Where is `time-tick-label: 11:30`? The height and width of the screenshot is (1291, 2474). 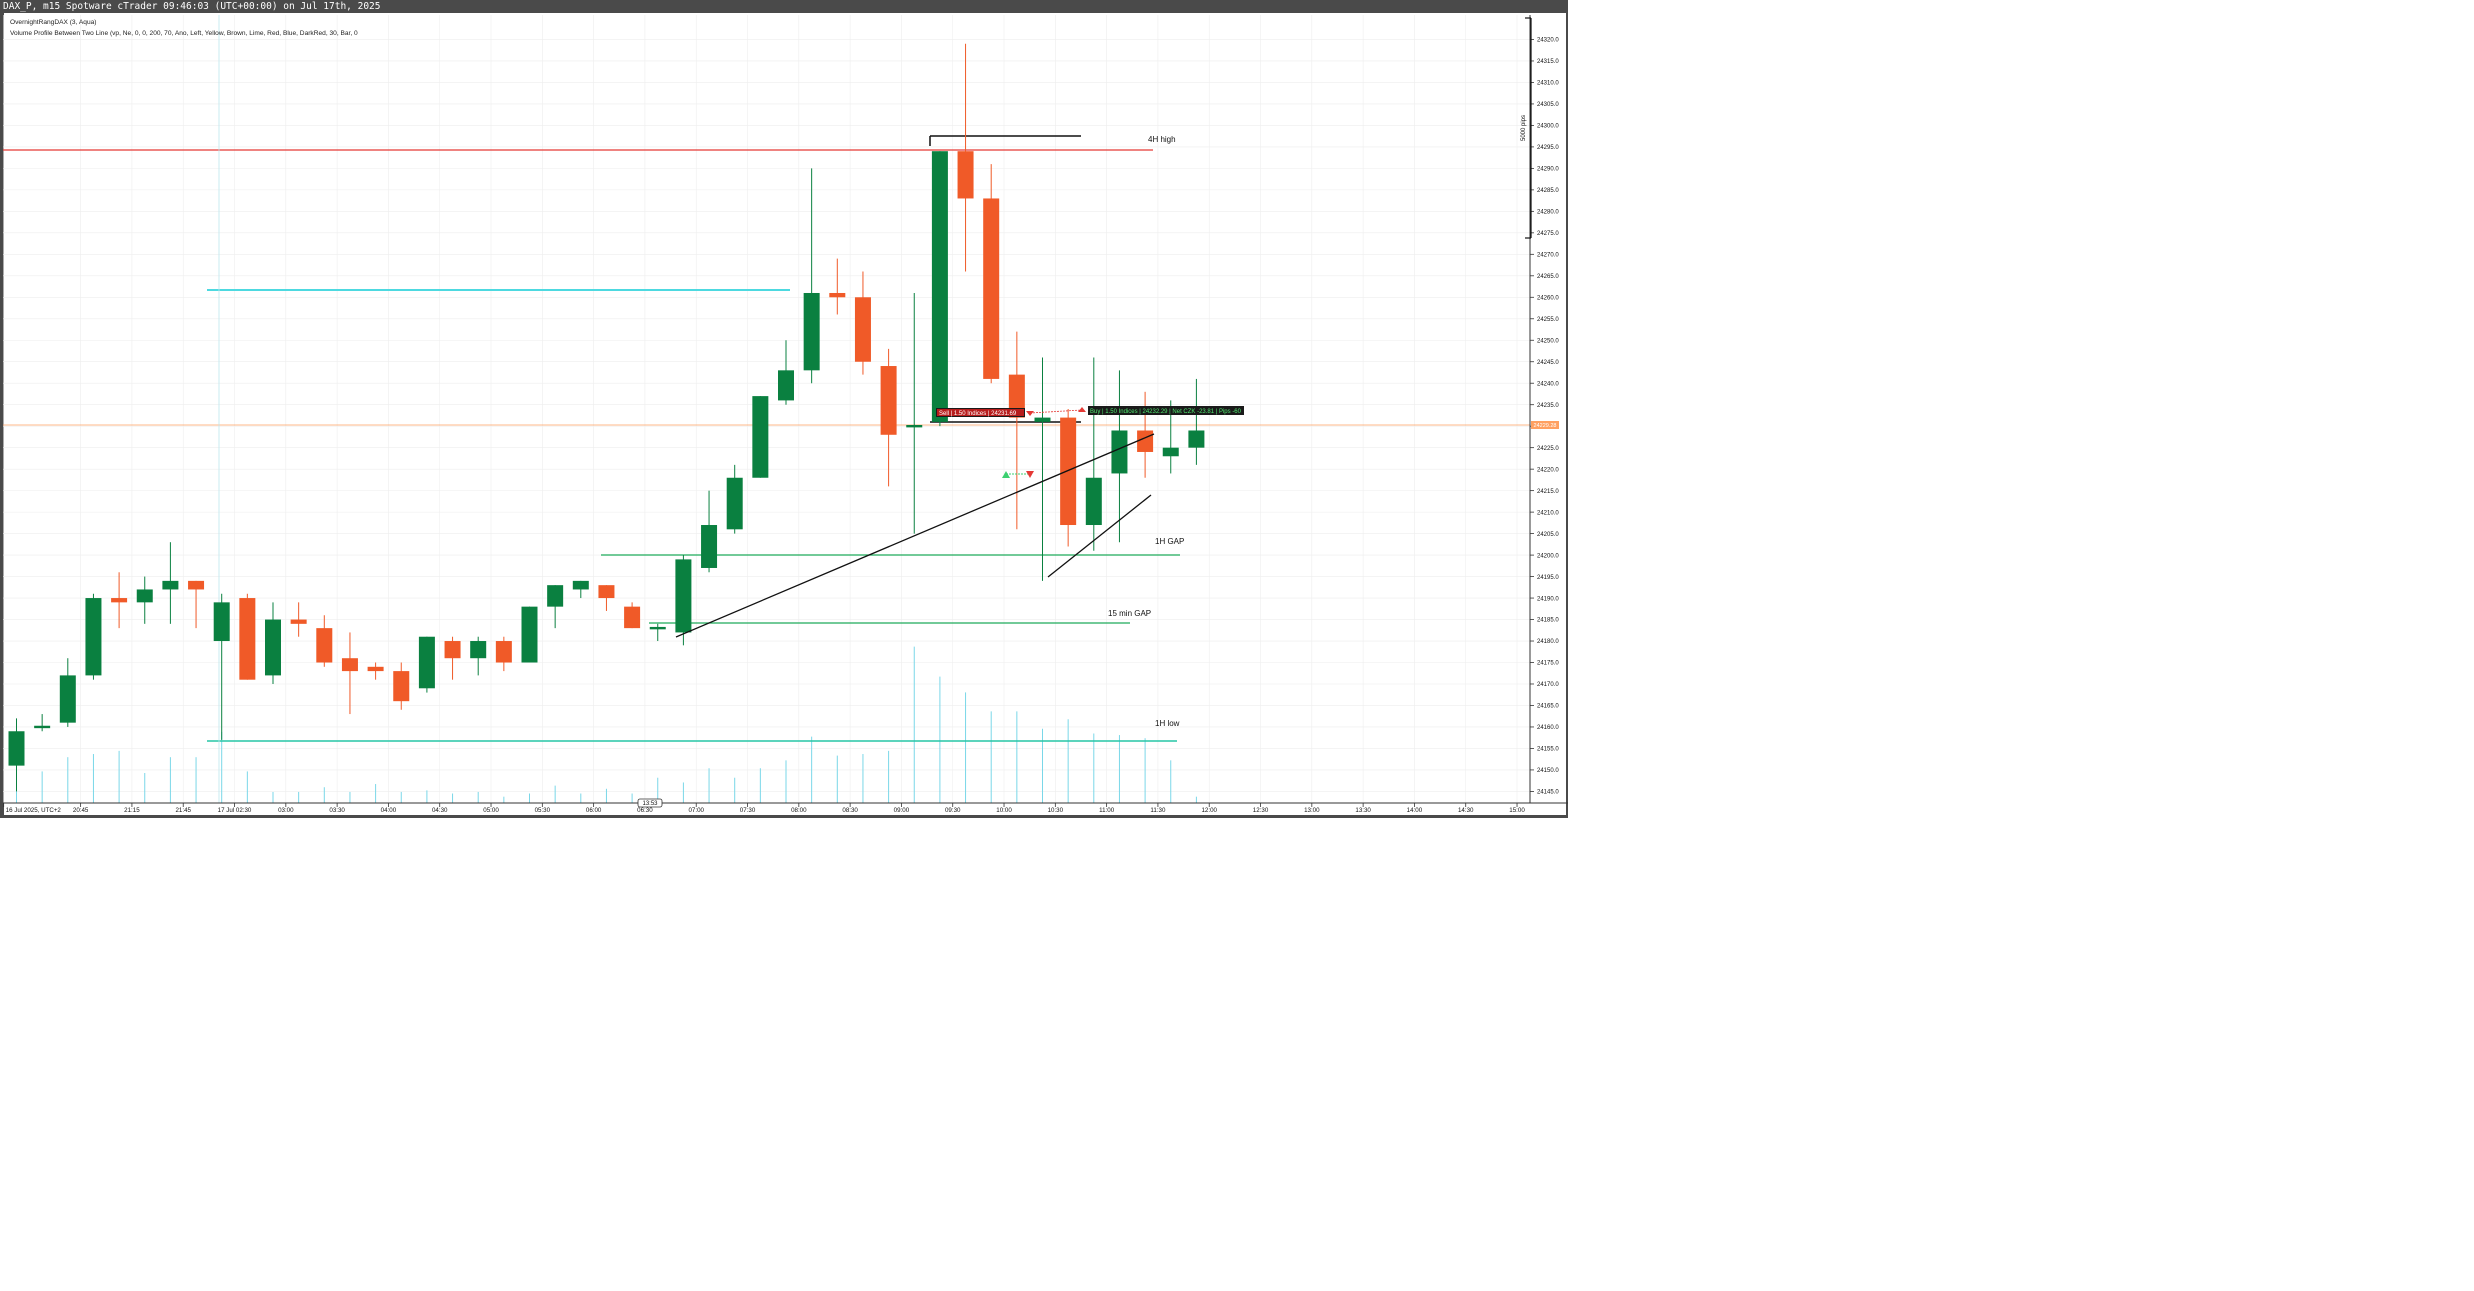 time-tick-label: 11:30 is located at coordinates (1158, 810).